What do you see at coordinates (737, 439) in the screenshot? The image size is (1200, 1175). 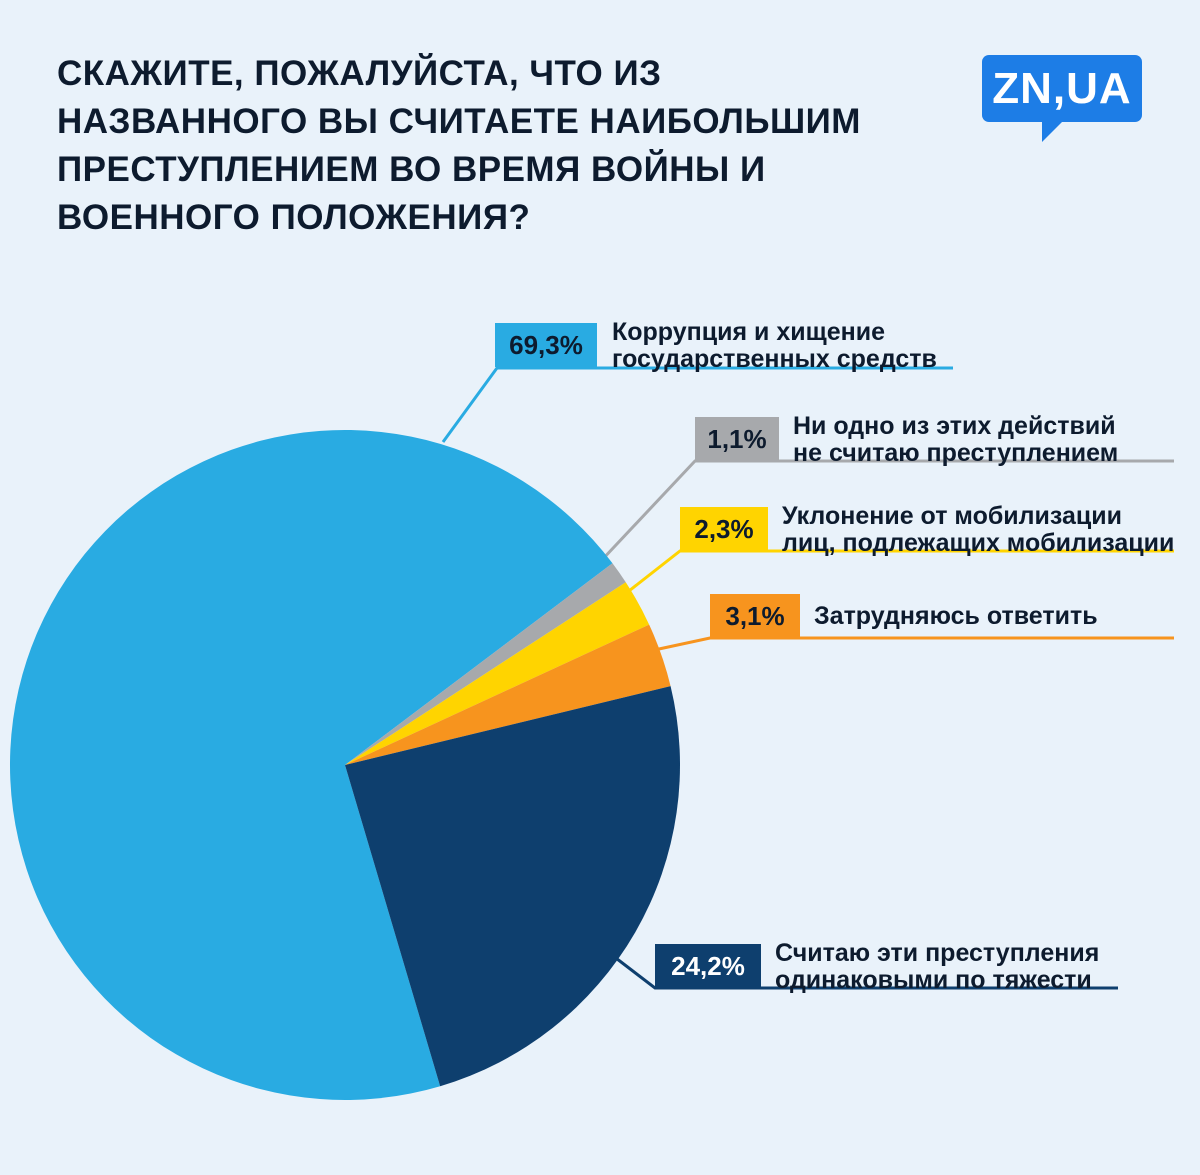 I see `percent-badge-none: 1,1%` at bounding box center [737, 439].